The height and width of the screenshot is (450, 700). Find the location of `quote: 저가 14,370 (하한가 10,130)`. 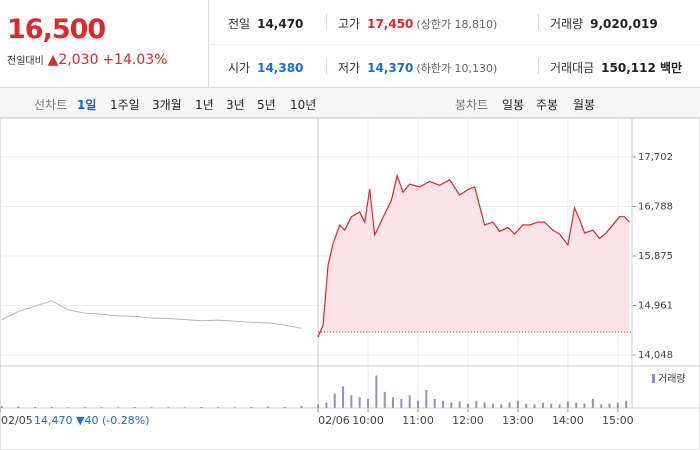

quote: 저가 14,370 (하한가 10,130) is located at coordinates (417, 67).